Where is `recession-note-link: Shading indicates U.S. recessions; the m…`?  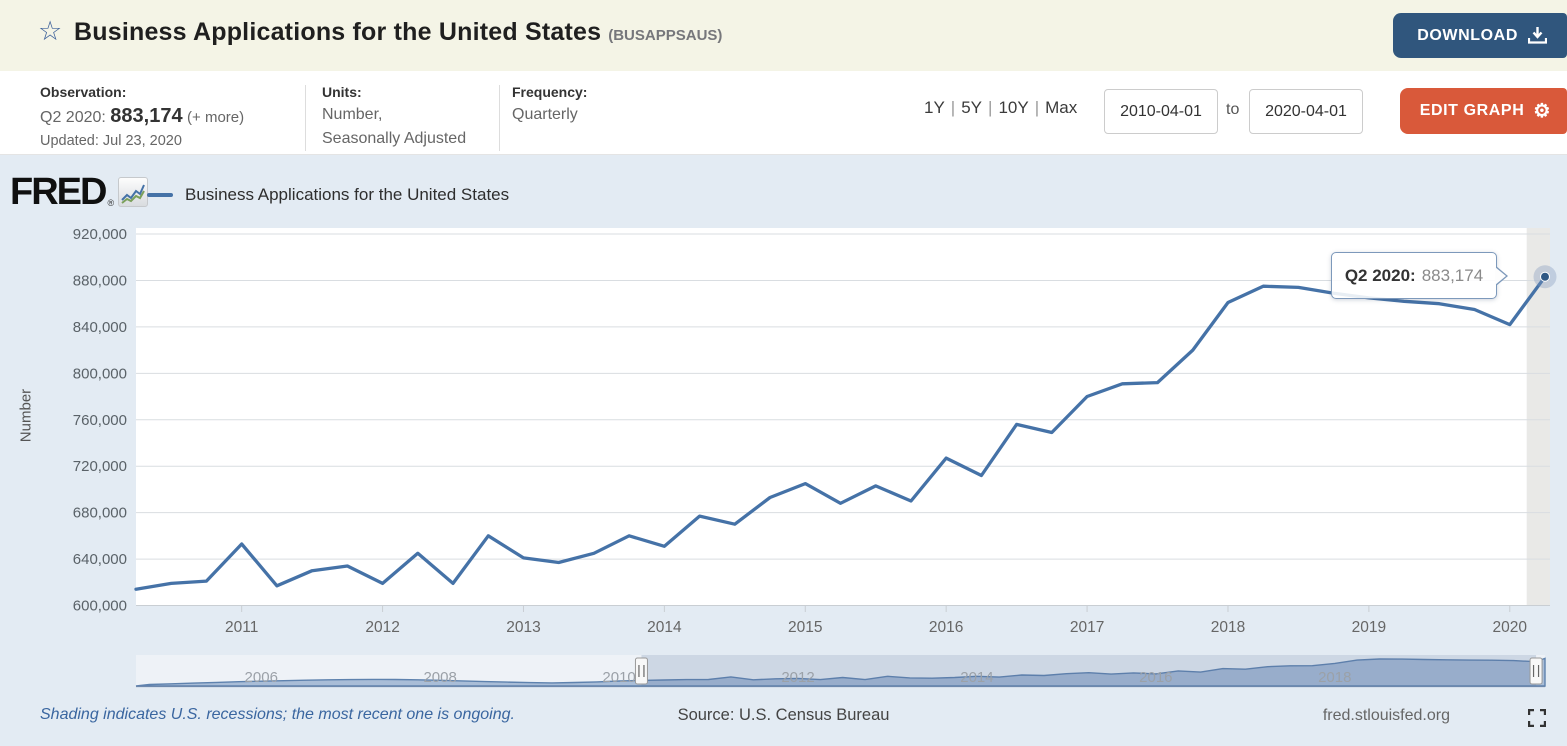
recession-note-link: Shading indicates U.S. recessions; the m… is located at coordinates (277, 714).